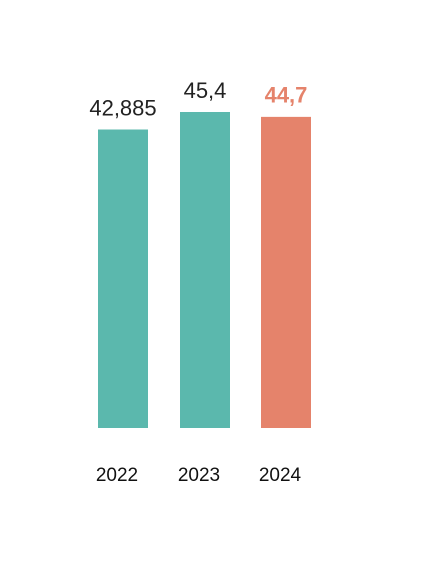  What do you see at coordinates (280, 475) in the screenshot?
I see `x-tick-label: 2024` at bounding box center [280, 475].